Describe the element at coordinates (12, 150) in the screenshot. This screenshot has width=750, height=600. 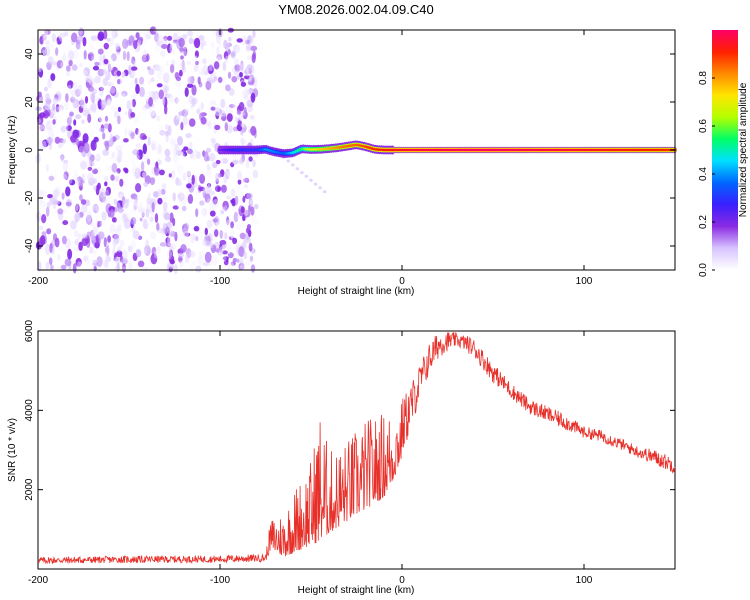
I see `spectrogram-y-label: Frequency (Hz)` at that location.